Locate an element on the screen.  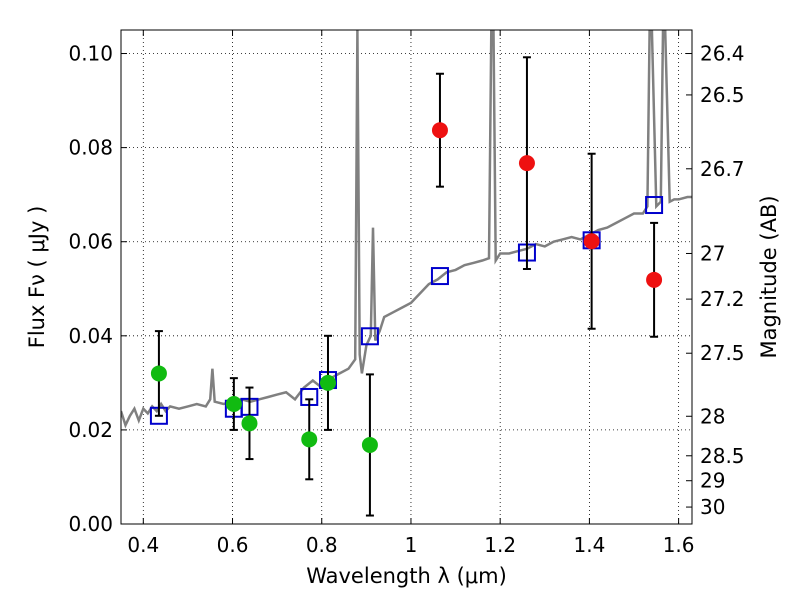
x-tick-label: 1 is located at coordinates (411, 545).